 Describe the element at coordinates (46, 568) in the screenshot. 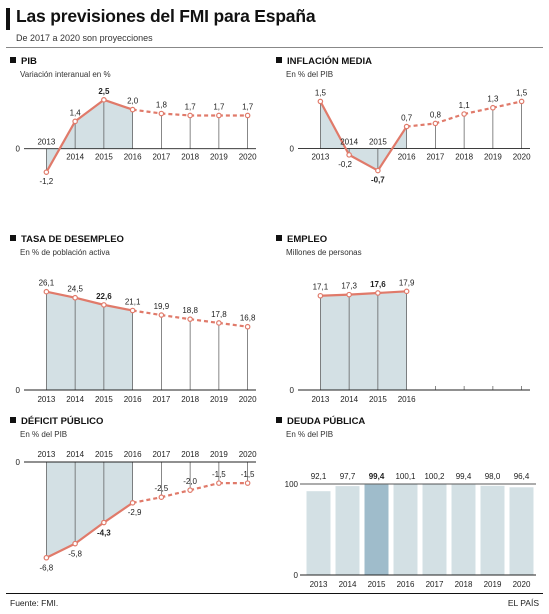

I see `data-label: -6,8` at that location.